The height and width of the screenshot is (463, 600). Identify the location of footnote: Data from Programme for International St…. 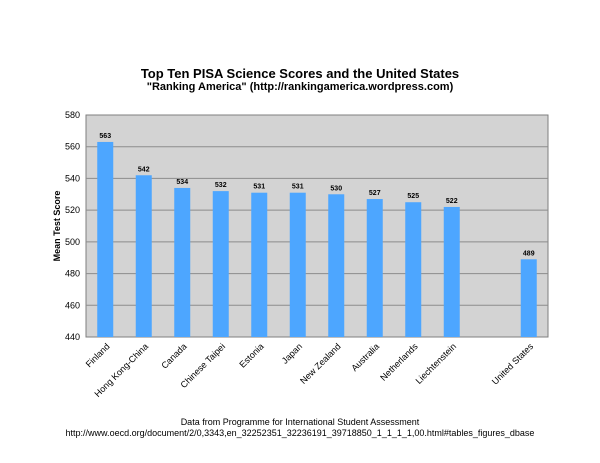
(300, 428).